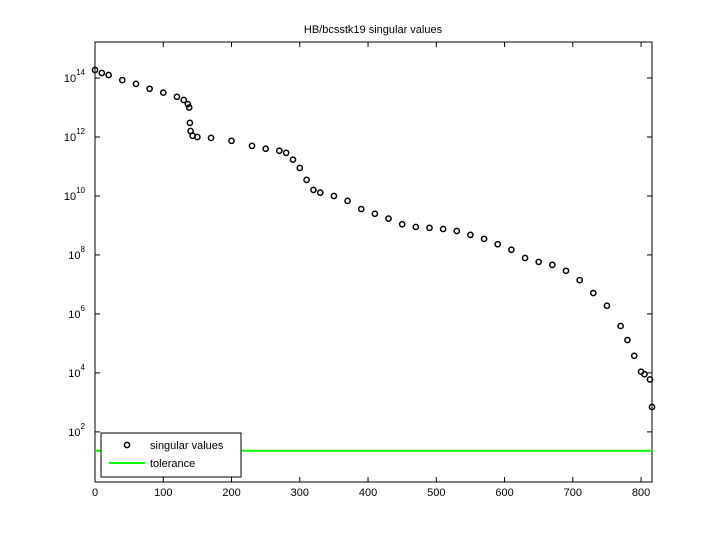 The height and width of the screenshot is (540, 720). What do you see at coordinates (436, 493) in the screenshot?
I see `x-tick-label: 500` at bounding box center [436, 493].